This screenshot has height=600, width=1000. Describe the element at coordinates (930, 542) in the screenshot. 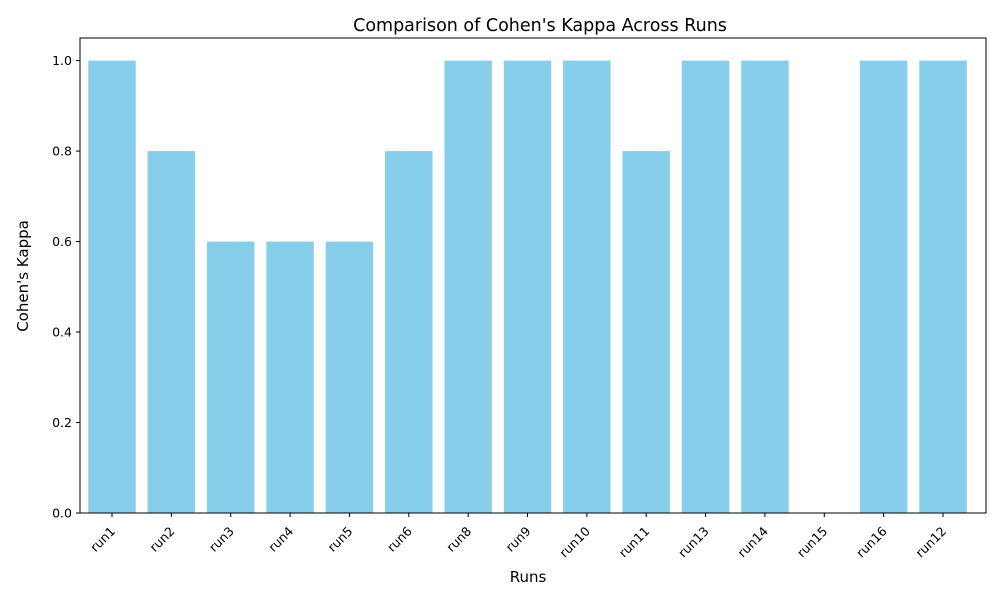

I see `x-tick-label: run12` at that location.